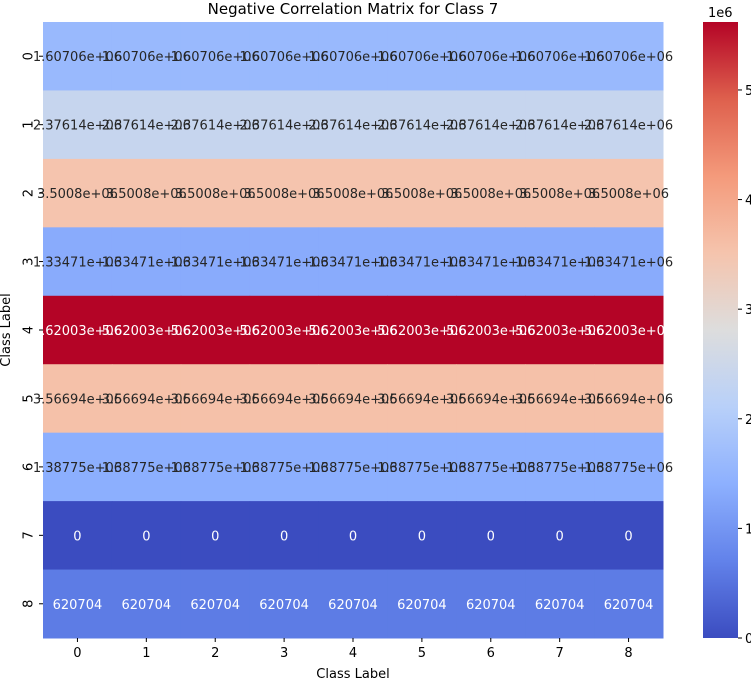 The image size is (751, 681). Describe the element at coordinates (215, 605) in the screenshot. I see `cell-label-r8-c2: 620704` at that location.